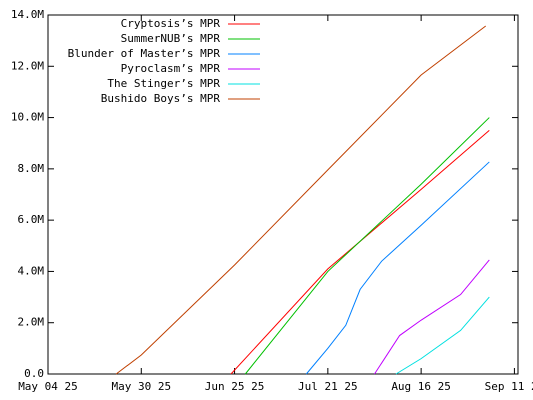 The width and height of the screenshot is (533, 400). I want to click on x-tick-label: May 30 25, so click(141, 386).